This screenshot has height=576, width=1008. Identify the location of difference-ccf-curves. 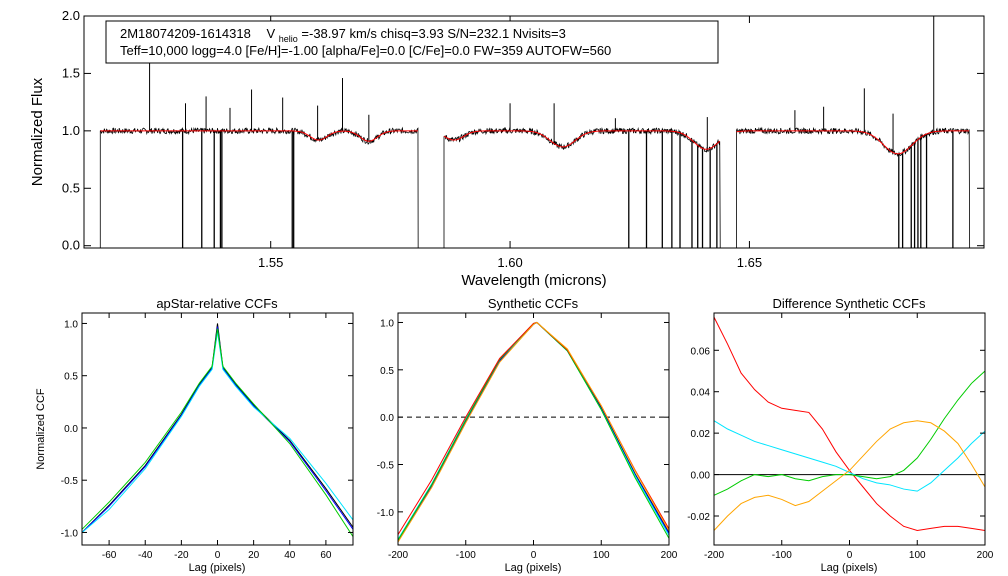
(849, 424).